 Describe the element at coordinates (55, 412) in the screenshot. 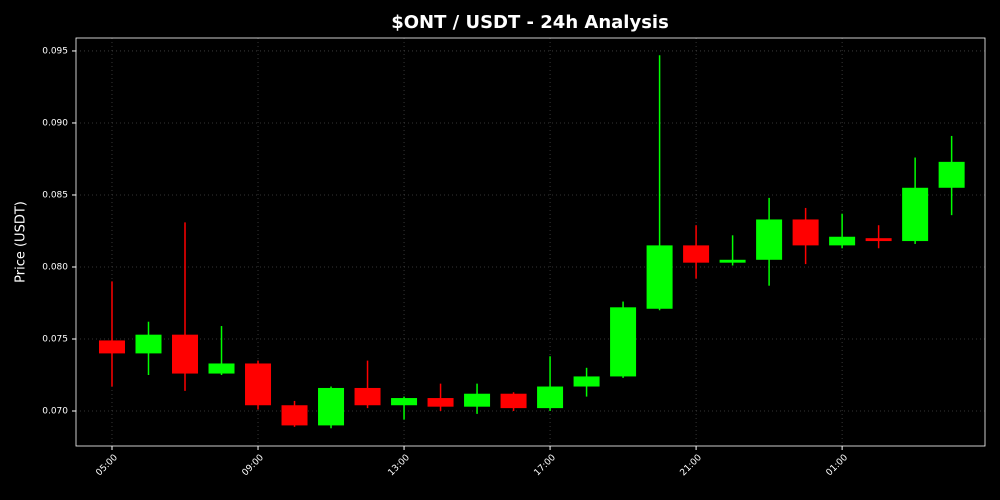

I see `y-tick-label: 0.070` at that location.